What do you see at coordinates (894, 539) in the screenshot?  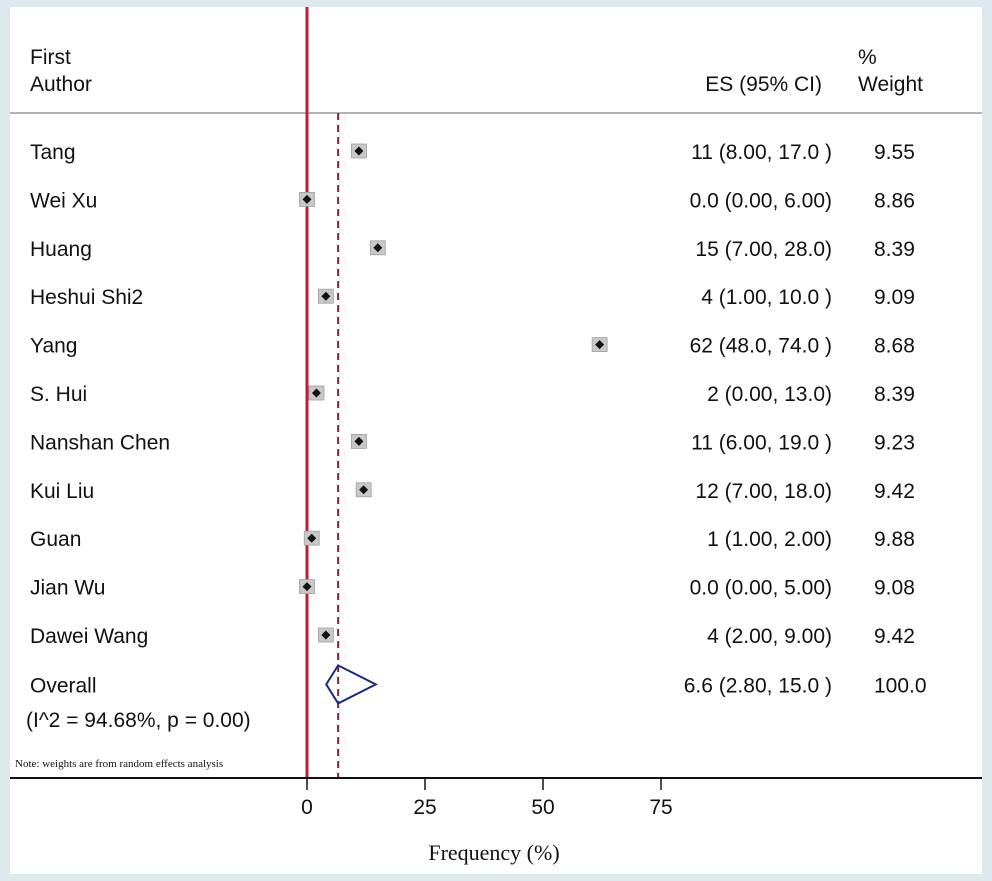 I see `study-weight: 9.88` at bounding box center [894, 539].